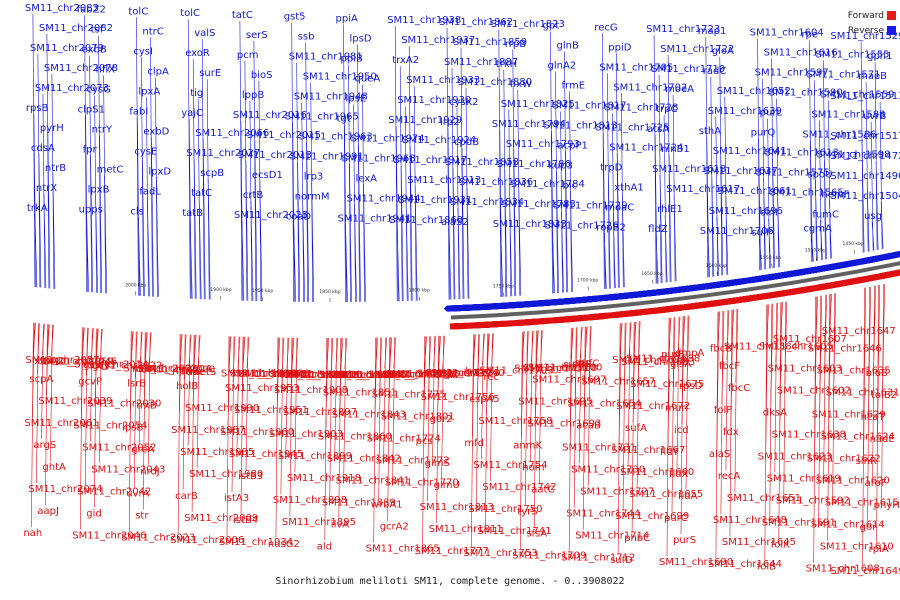 This screenshot has width=900, height=600. What do you see at coordinates (799, 522) in the screenshot?
I see `forward-gene-label: SM11_chr1591` at bounding box center [799, 522].